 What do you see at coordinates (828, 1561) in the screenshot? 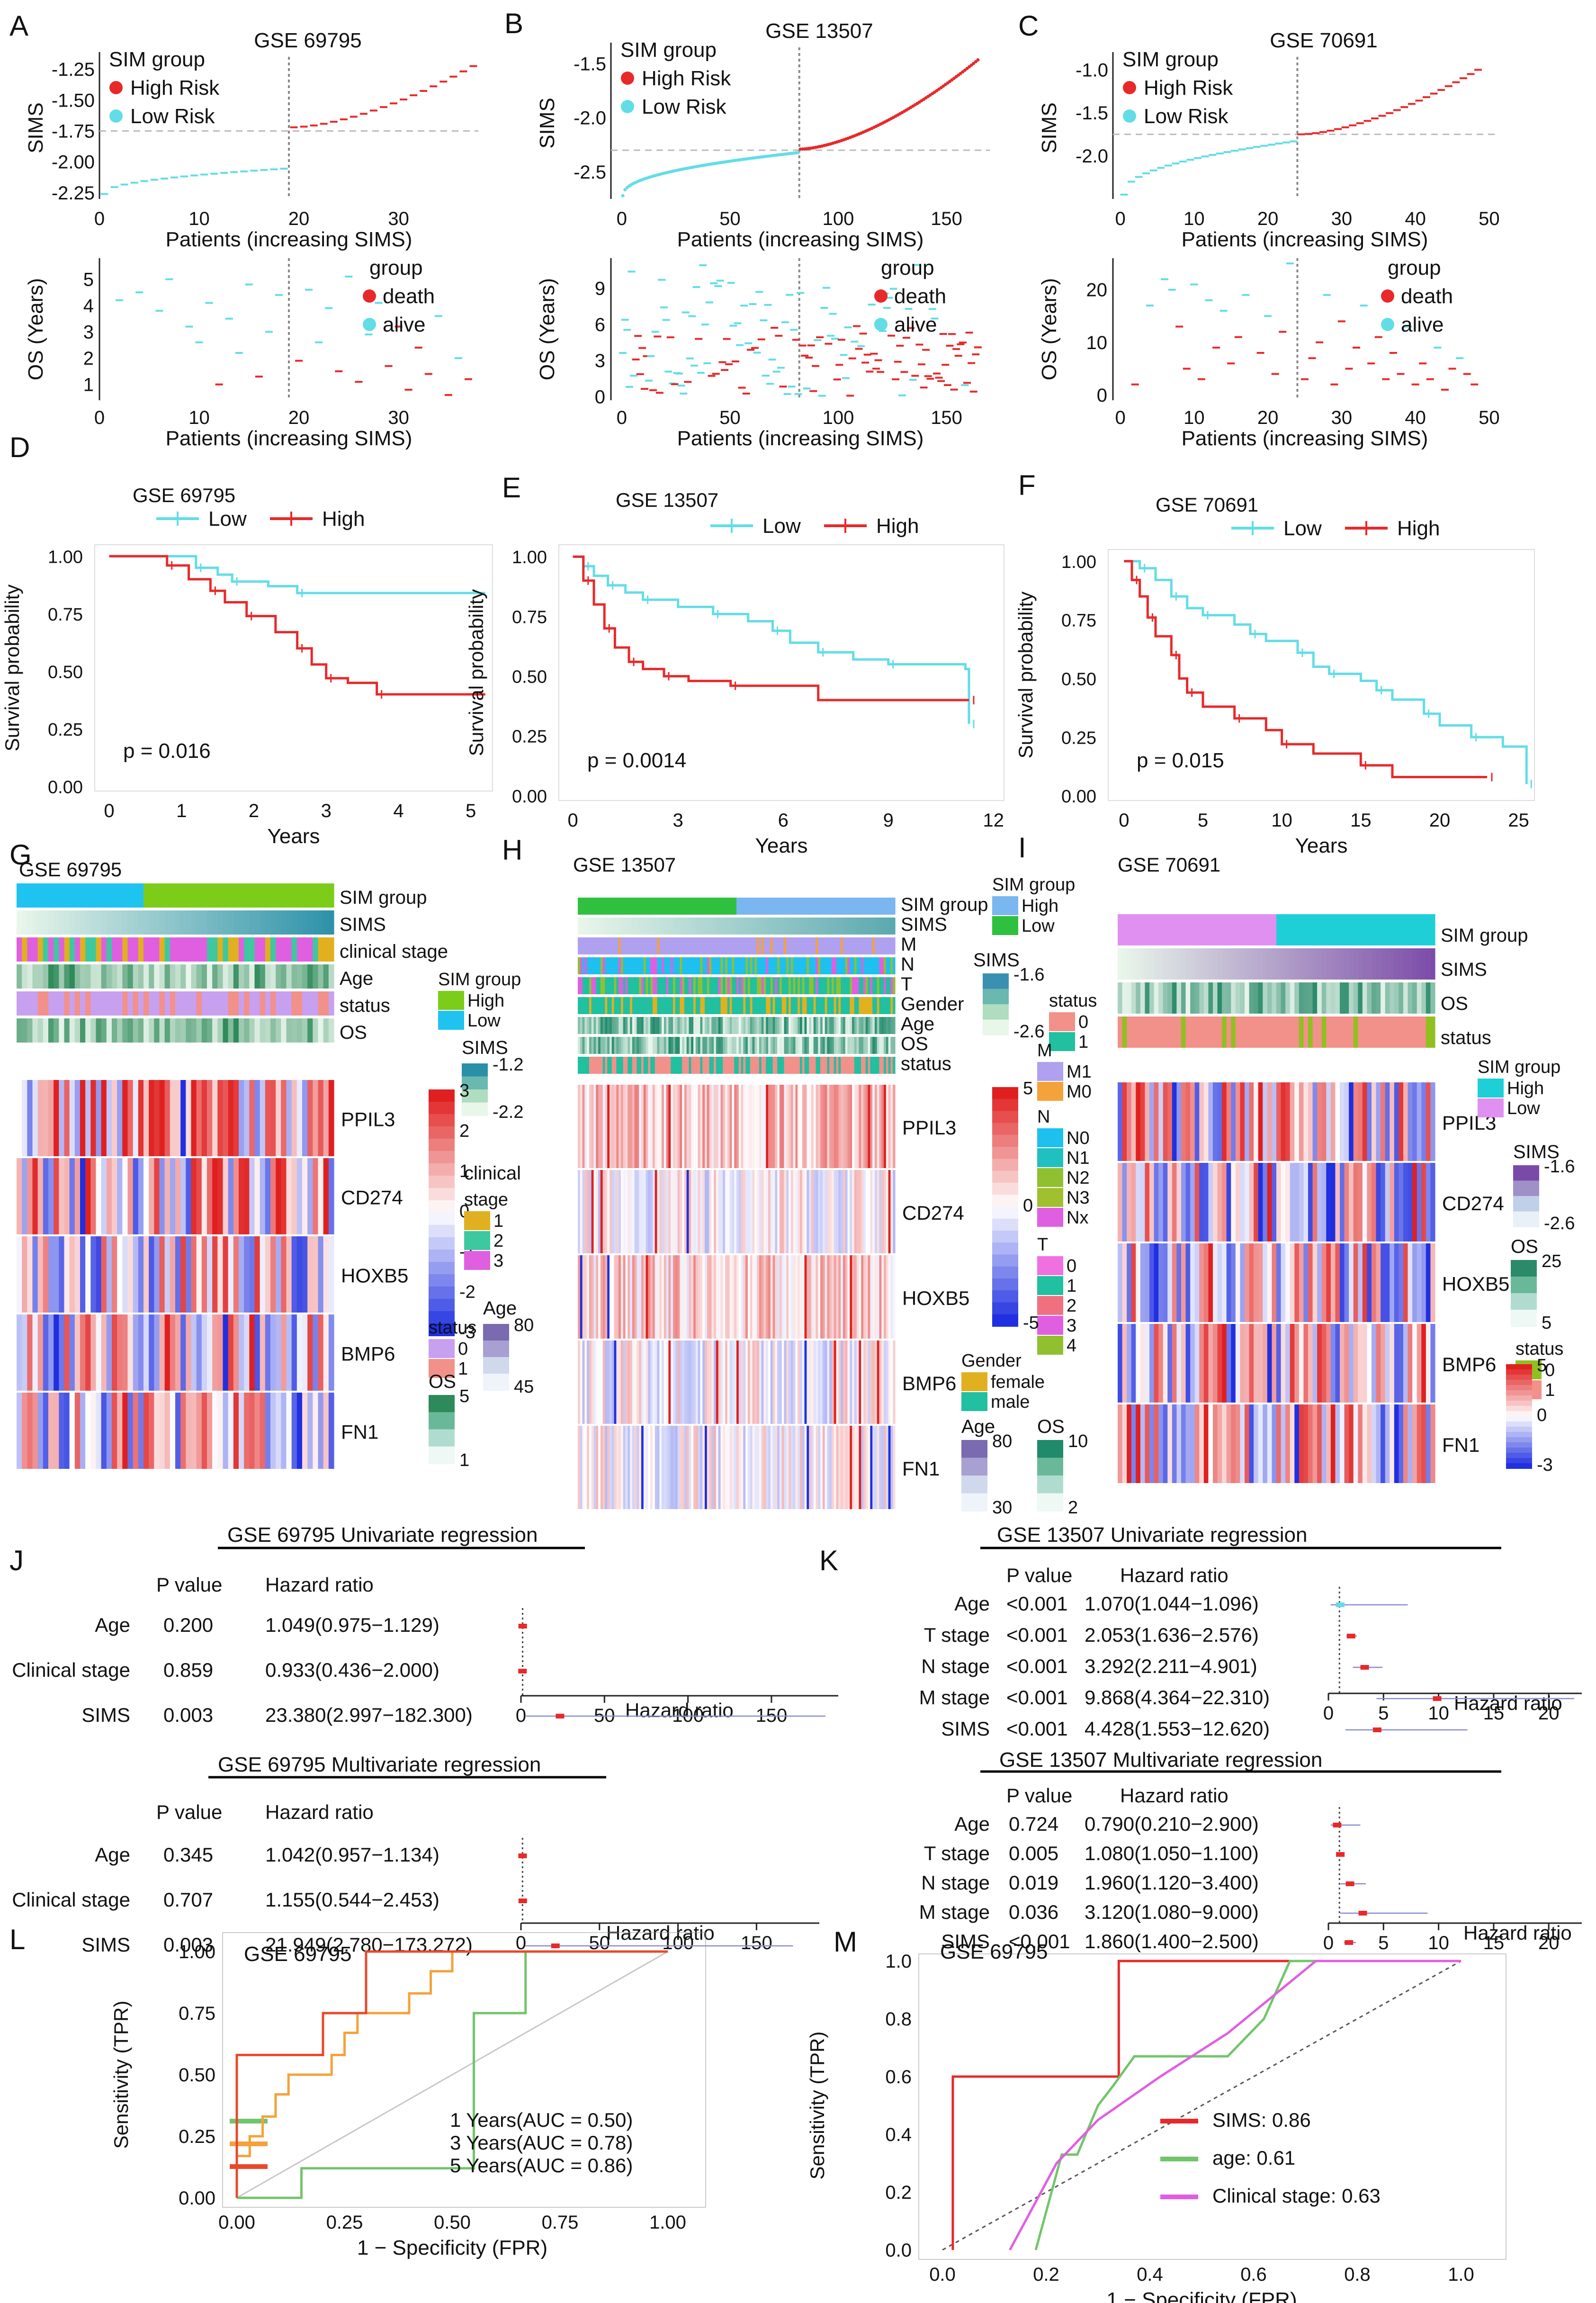
I see `panel-label-K: K` at bounding box center [828, 1561].